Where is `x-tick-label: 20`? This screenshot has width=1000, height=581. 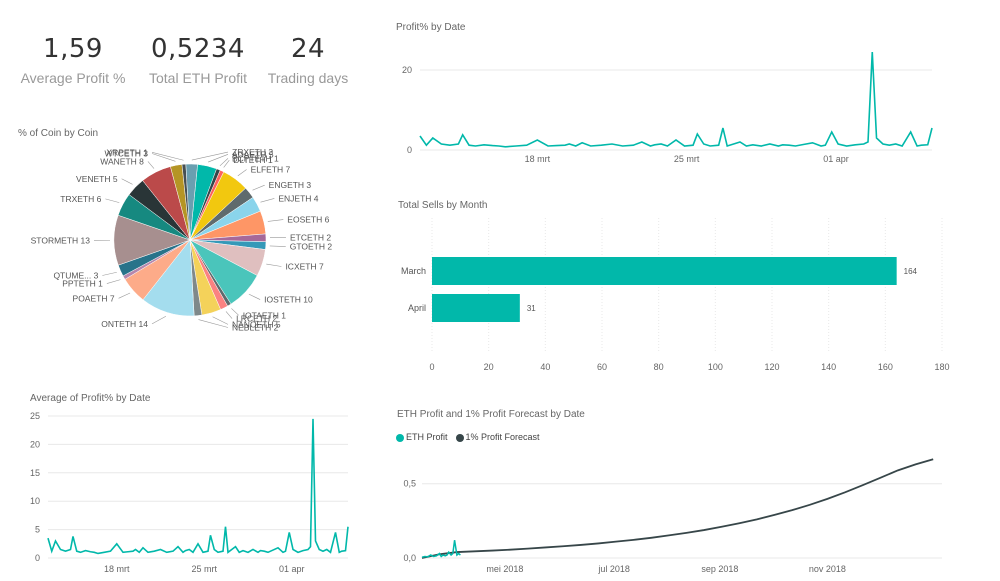
x-tick-label: 20 is located at coordinates (489, 367).